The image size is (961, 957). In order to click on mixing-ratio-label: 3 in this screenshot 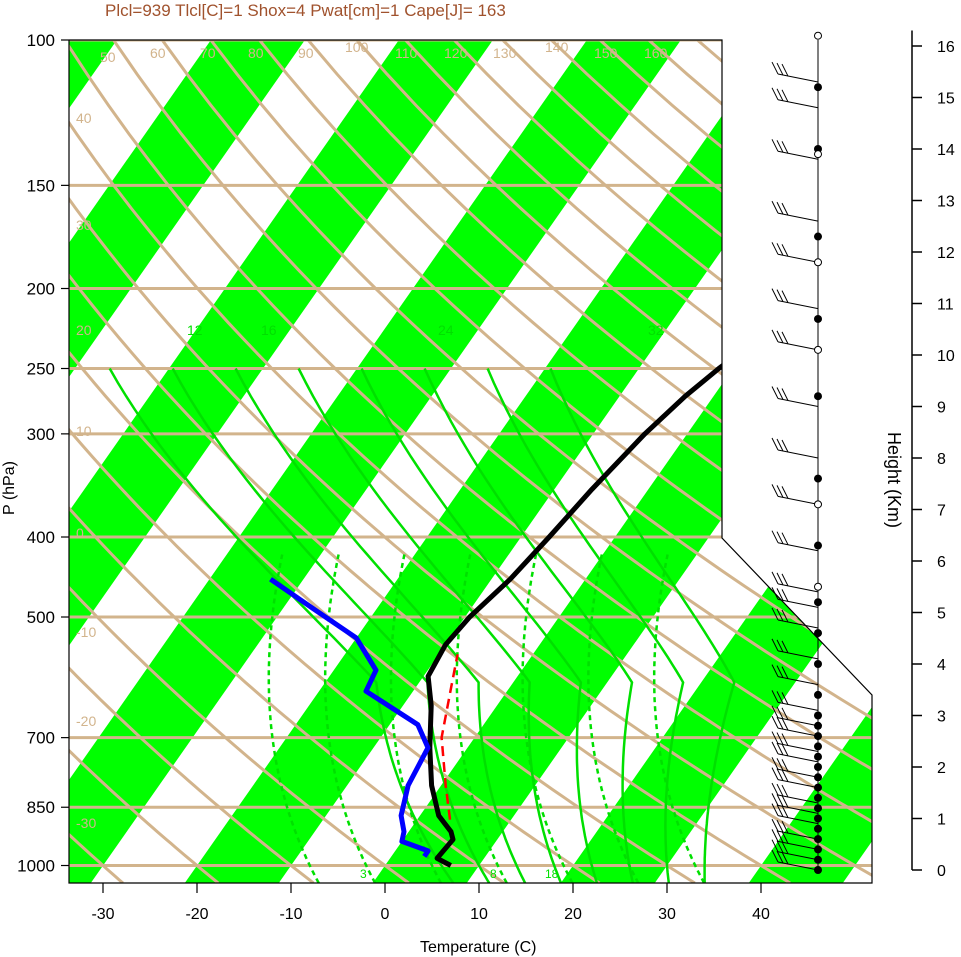, I will do `click(363, 874)`.